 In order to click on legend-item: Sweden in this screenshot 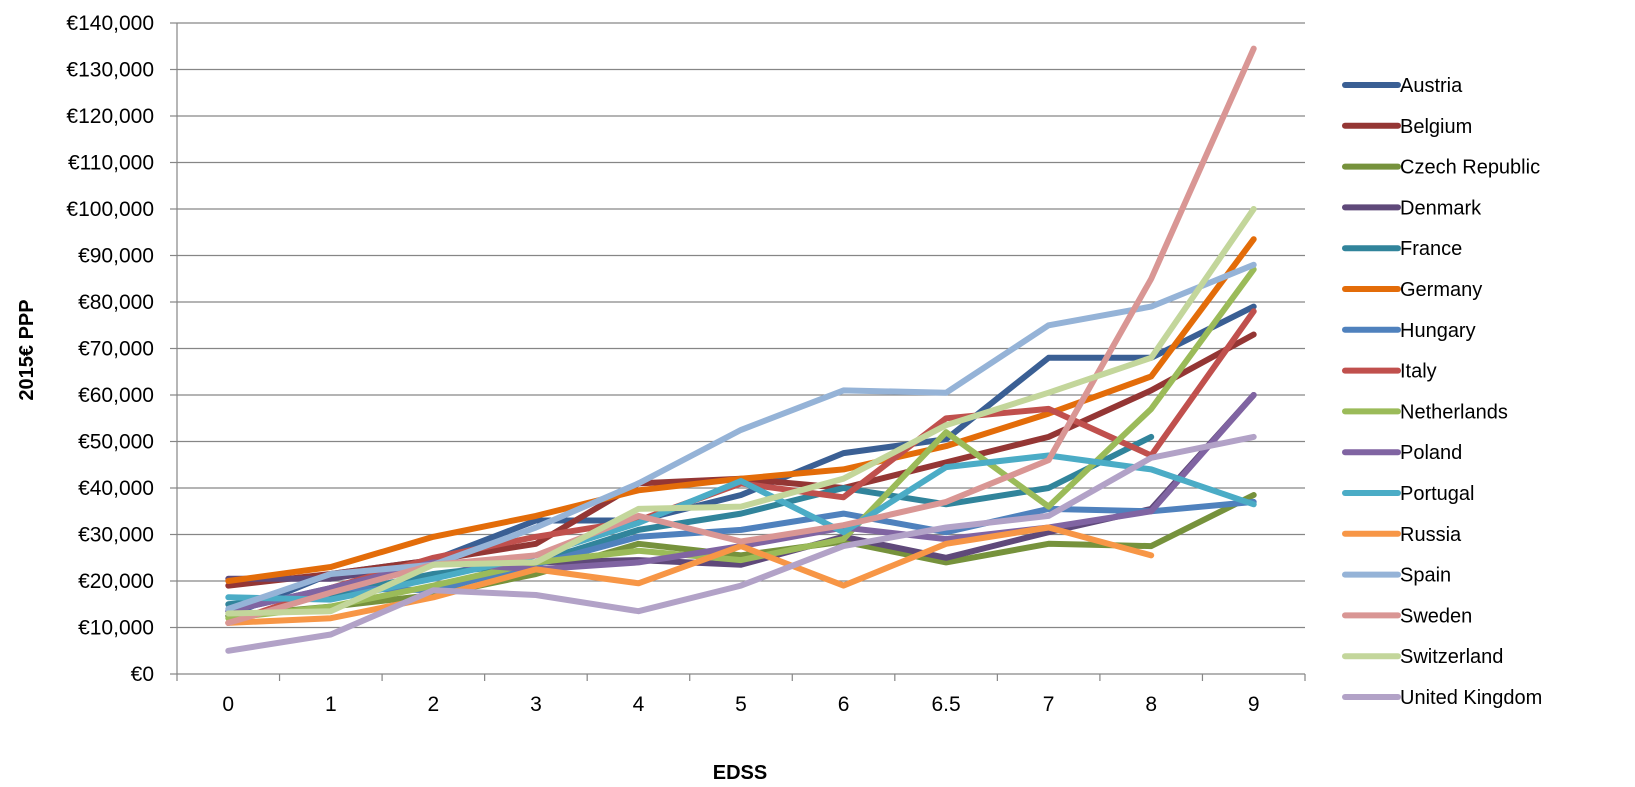, I will do `click(1407, 616)`.